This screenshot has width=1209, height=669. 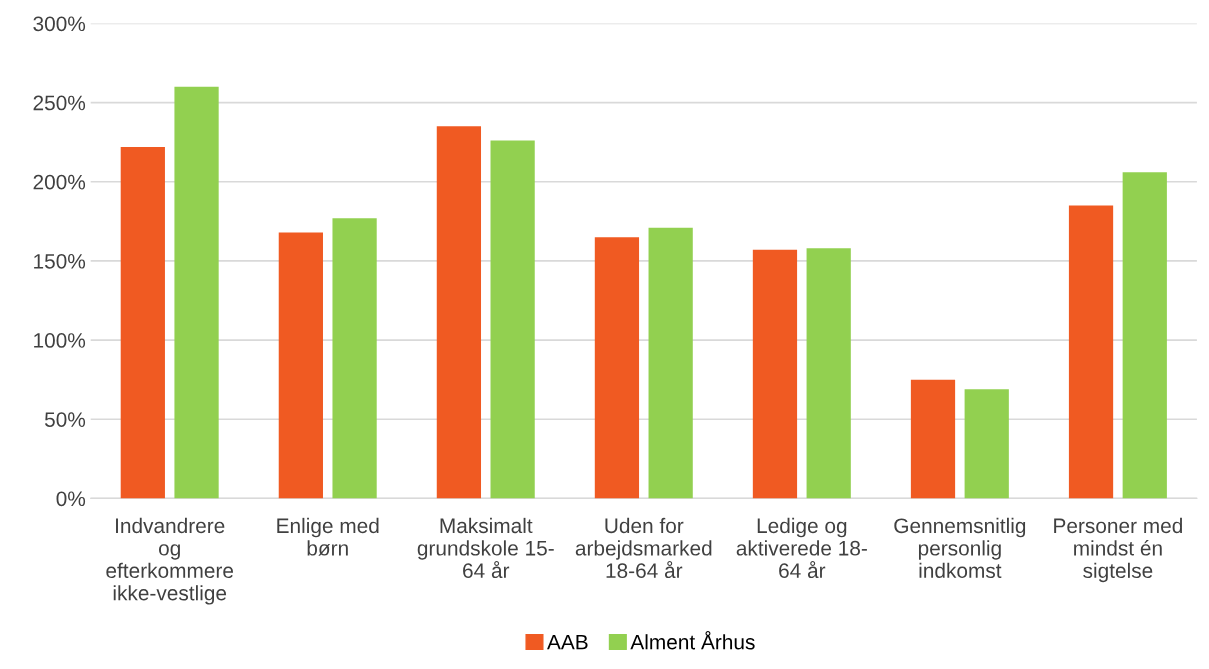 I want to click on legend-label: AAB, so click(x=567, y=642).